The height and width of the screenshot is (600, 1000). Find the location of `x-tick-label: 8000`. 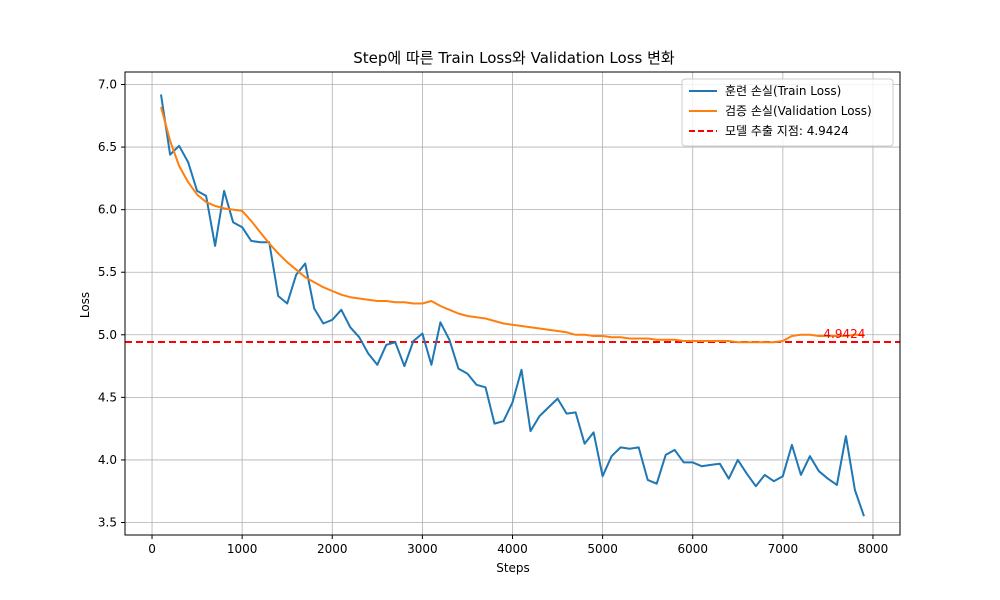

x-tick-label: 8000 is located at coordinates (873, 549).